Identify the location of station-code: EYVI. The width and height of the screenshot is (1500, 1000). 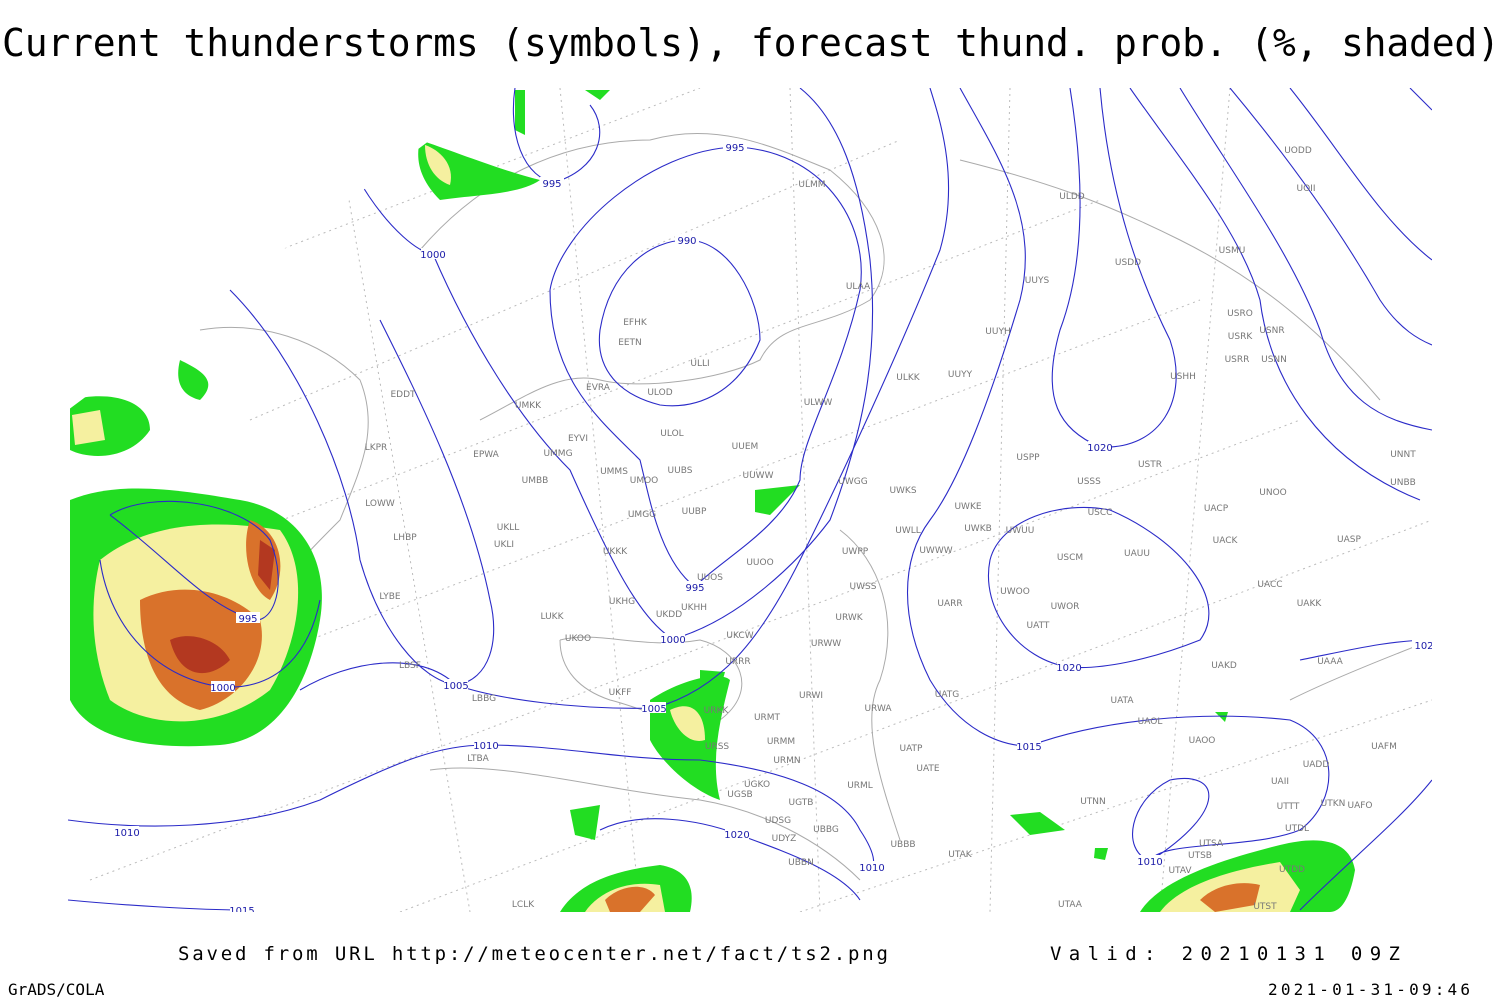
(578, 439).